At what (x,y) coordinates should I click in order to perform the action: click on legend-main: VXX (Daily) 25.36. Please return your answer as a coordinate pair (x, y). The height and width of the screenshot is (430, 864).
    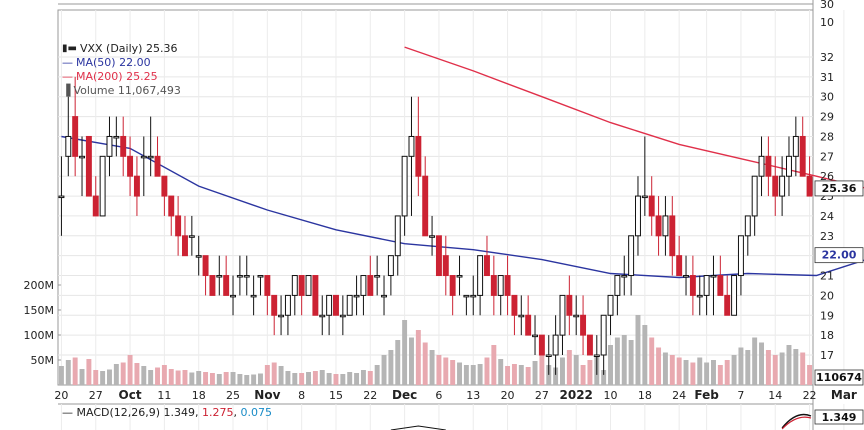
    Looking at the image, I should click on (128, 48).